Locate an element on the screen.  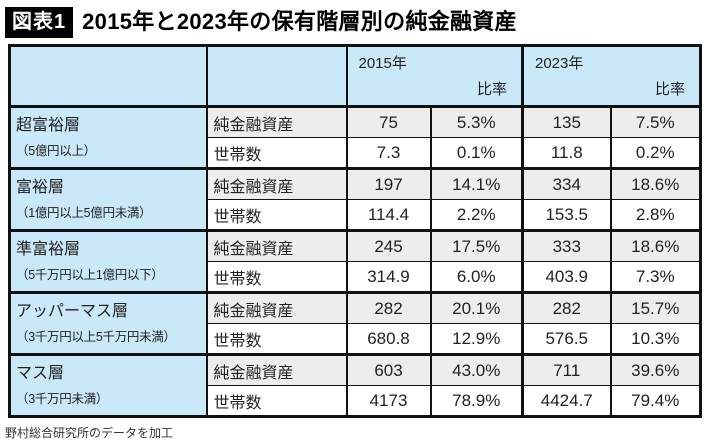
cell-2023-value: 282 is located at coordinates (566, 307).